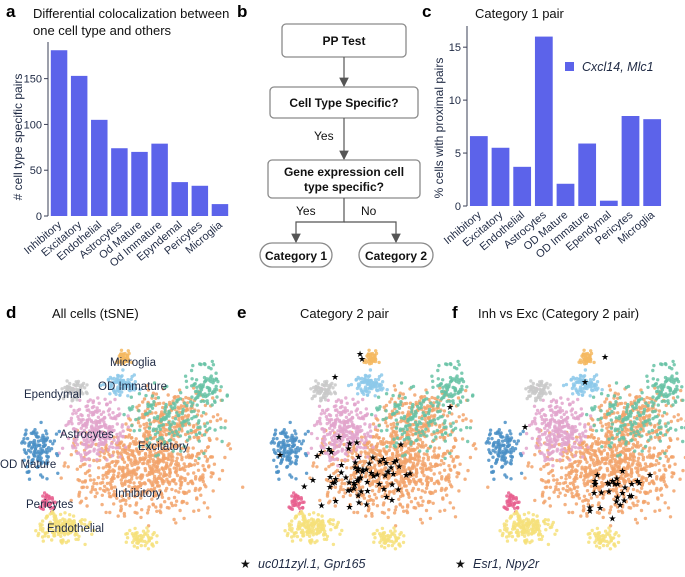  Describe the element at coordinates (325, 399) in the screenshot. I see `tsne-e-point-ependymal` at that location.